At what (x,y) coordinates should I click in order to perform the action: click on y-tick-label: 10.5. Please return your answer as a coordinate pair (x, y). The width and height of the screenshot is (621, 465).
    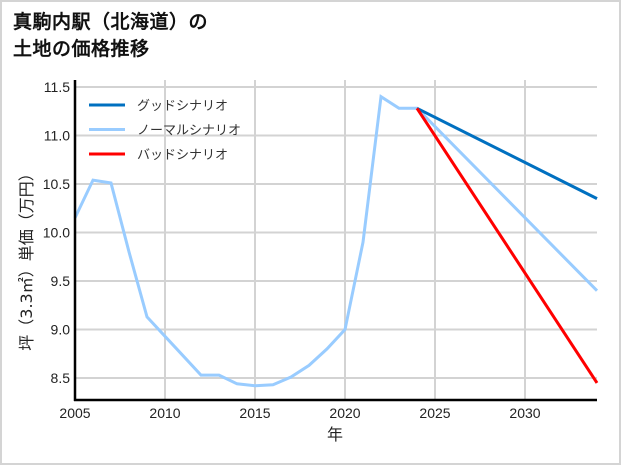
    Looking at the image, I should click on (56, 184).